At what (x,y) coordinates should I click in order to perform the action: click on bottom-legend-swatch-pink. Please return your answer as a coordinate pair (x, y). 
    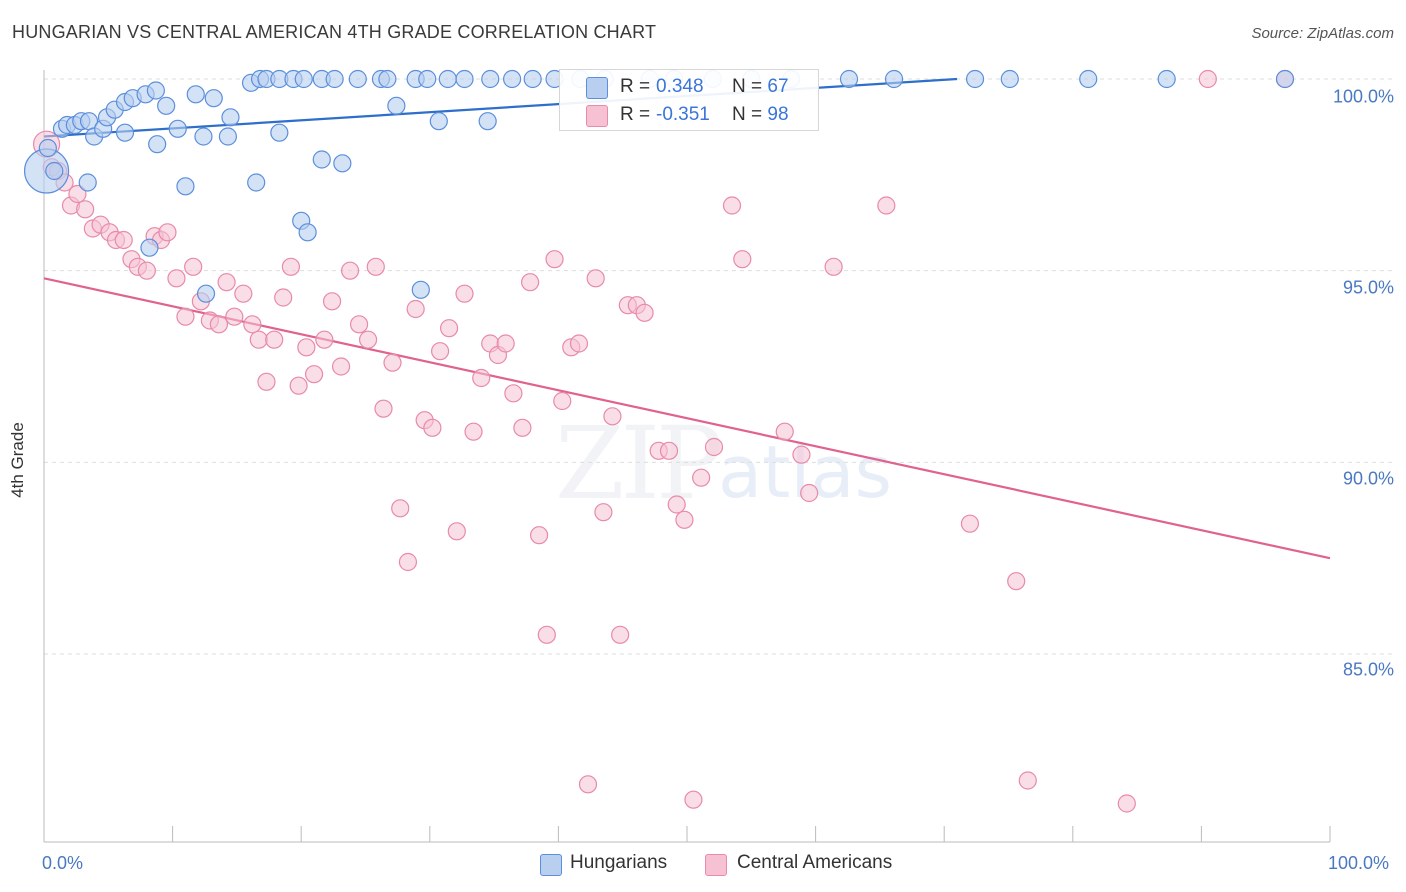
    Looking at the image, I should click on (716, 865).